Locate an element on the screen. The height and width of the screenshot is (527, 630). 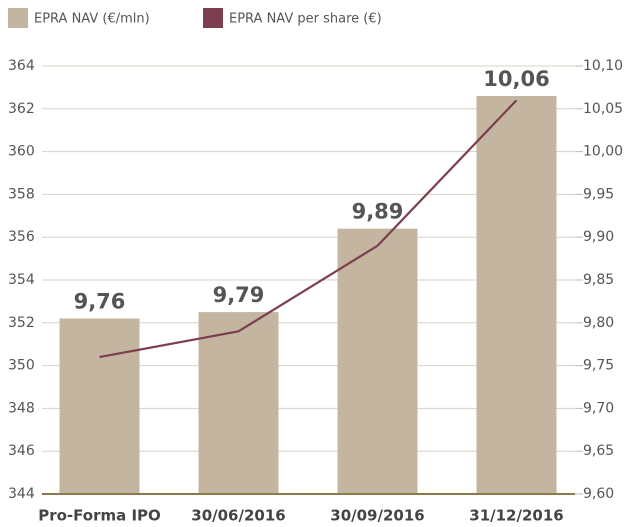
y-tick-label: 348 is located at coordinates (21, 408).